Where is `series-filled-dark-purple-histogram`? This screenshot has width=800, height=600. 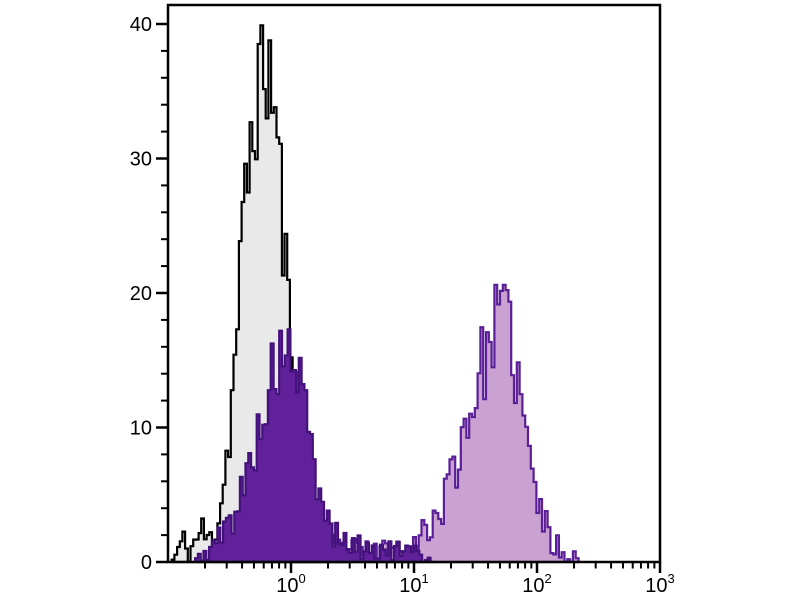 series-filled-dark-purple-histogram is located at coordinates (315, 446).